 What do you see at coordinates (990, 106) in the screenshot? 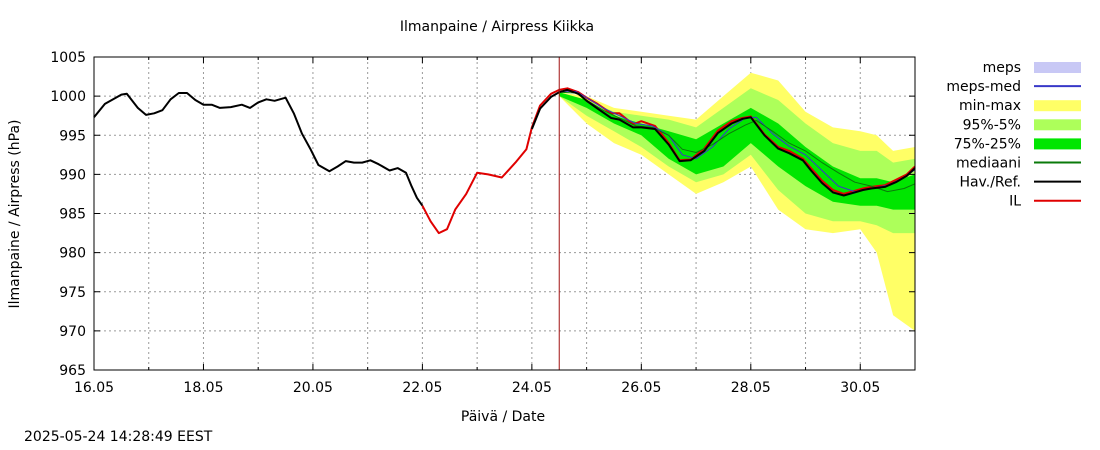
I see `legend-label: min-max` at bounding box center [990, 106].